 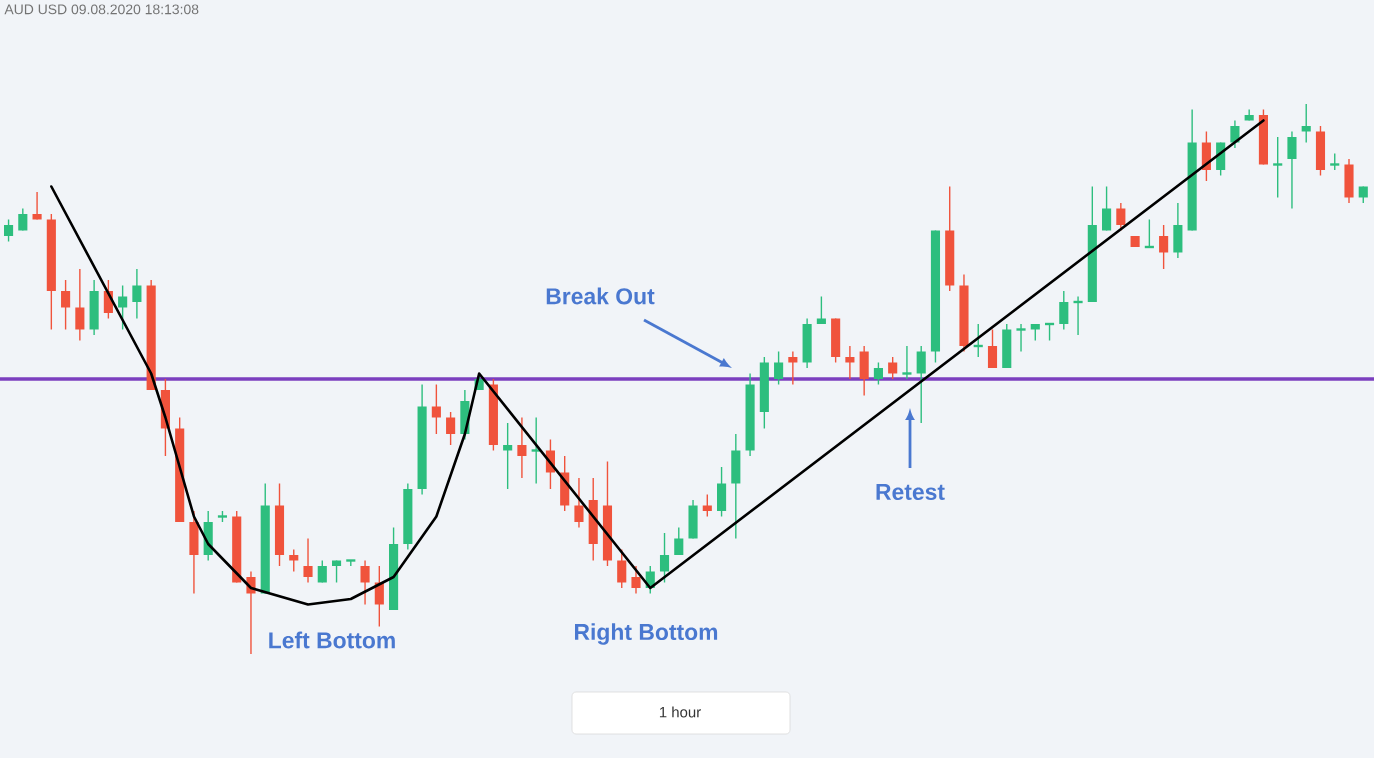 I want to click on annotation: Right Bottom, so click(x=646, y=634).